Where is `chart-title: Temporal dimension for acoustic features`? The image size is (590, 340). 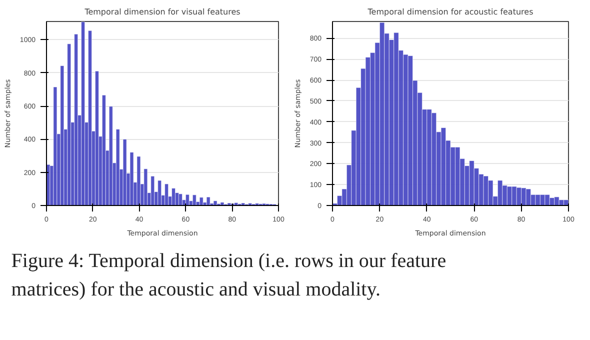
chart-title: Temporal dimension for acoustic features is located at coordinates (450, 12).